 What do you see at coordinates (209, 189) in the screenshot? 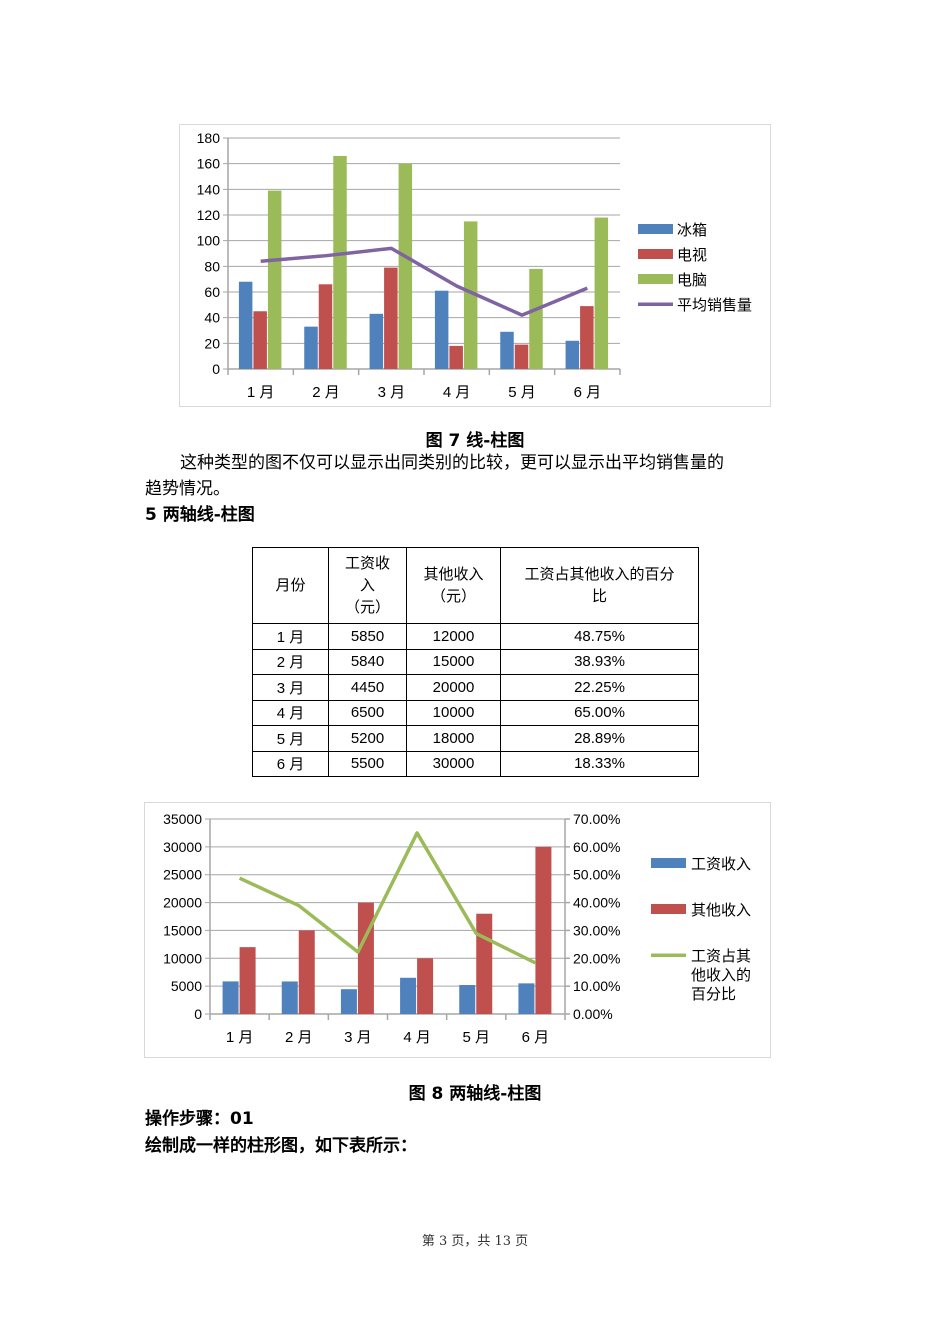
I see `y-tick-label: 140` at bounding box center [209, 189].